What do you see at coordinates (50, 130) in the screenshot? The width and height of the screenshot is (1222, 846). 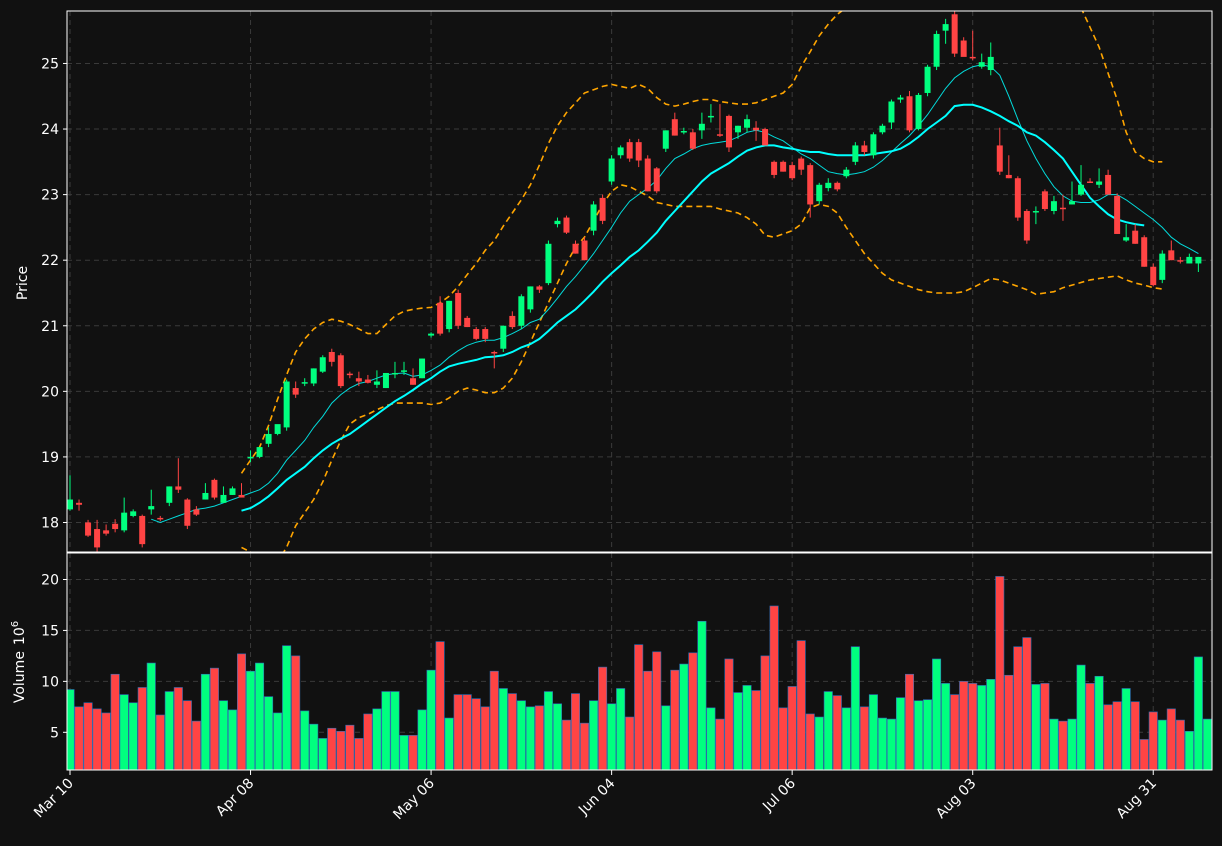 I see `price-ytick-label: 24` at bounding box center [50, 130].